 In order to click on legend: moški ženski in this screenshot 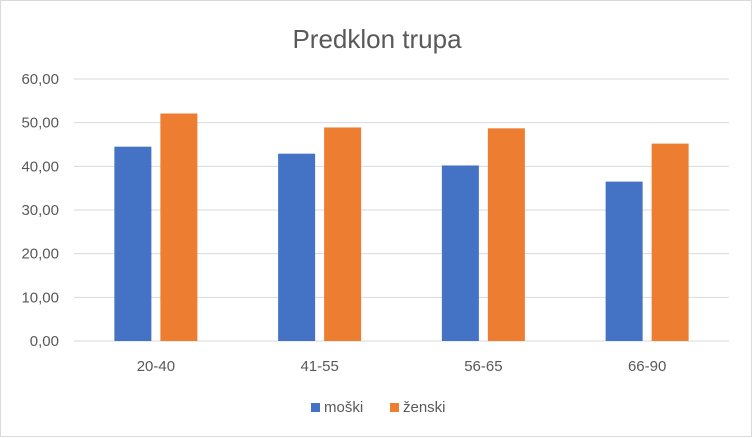, I will do `click(378, 407)`.